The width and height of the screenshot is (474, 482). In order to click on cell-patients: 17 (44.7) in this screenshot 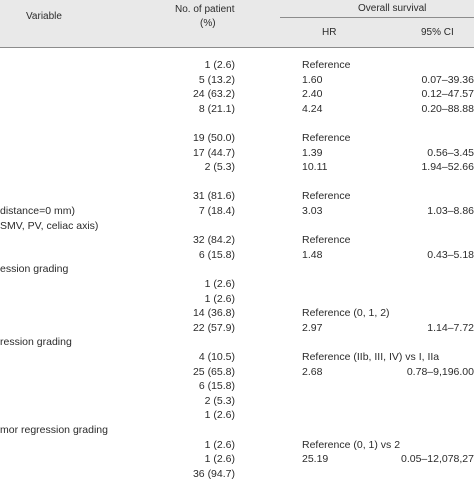, I will do `click(213, 152)`.